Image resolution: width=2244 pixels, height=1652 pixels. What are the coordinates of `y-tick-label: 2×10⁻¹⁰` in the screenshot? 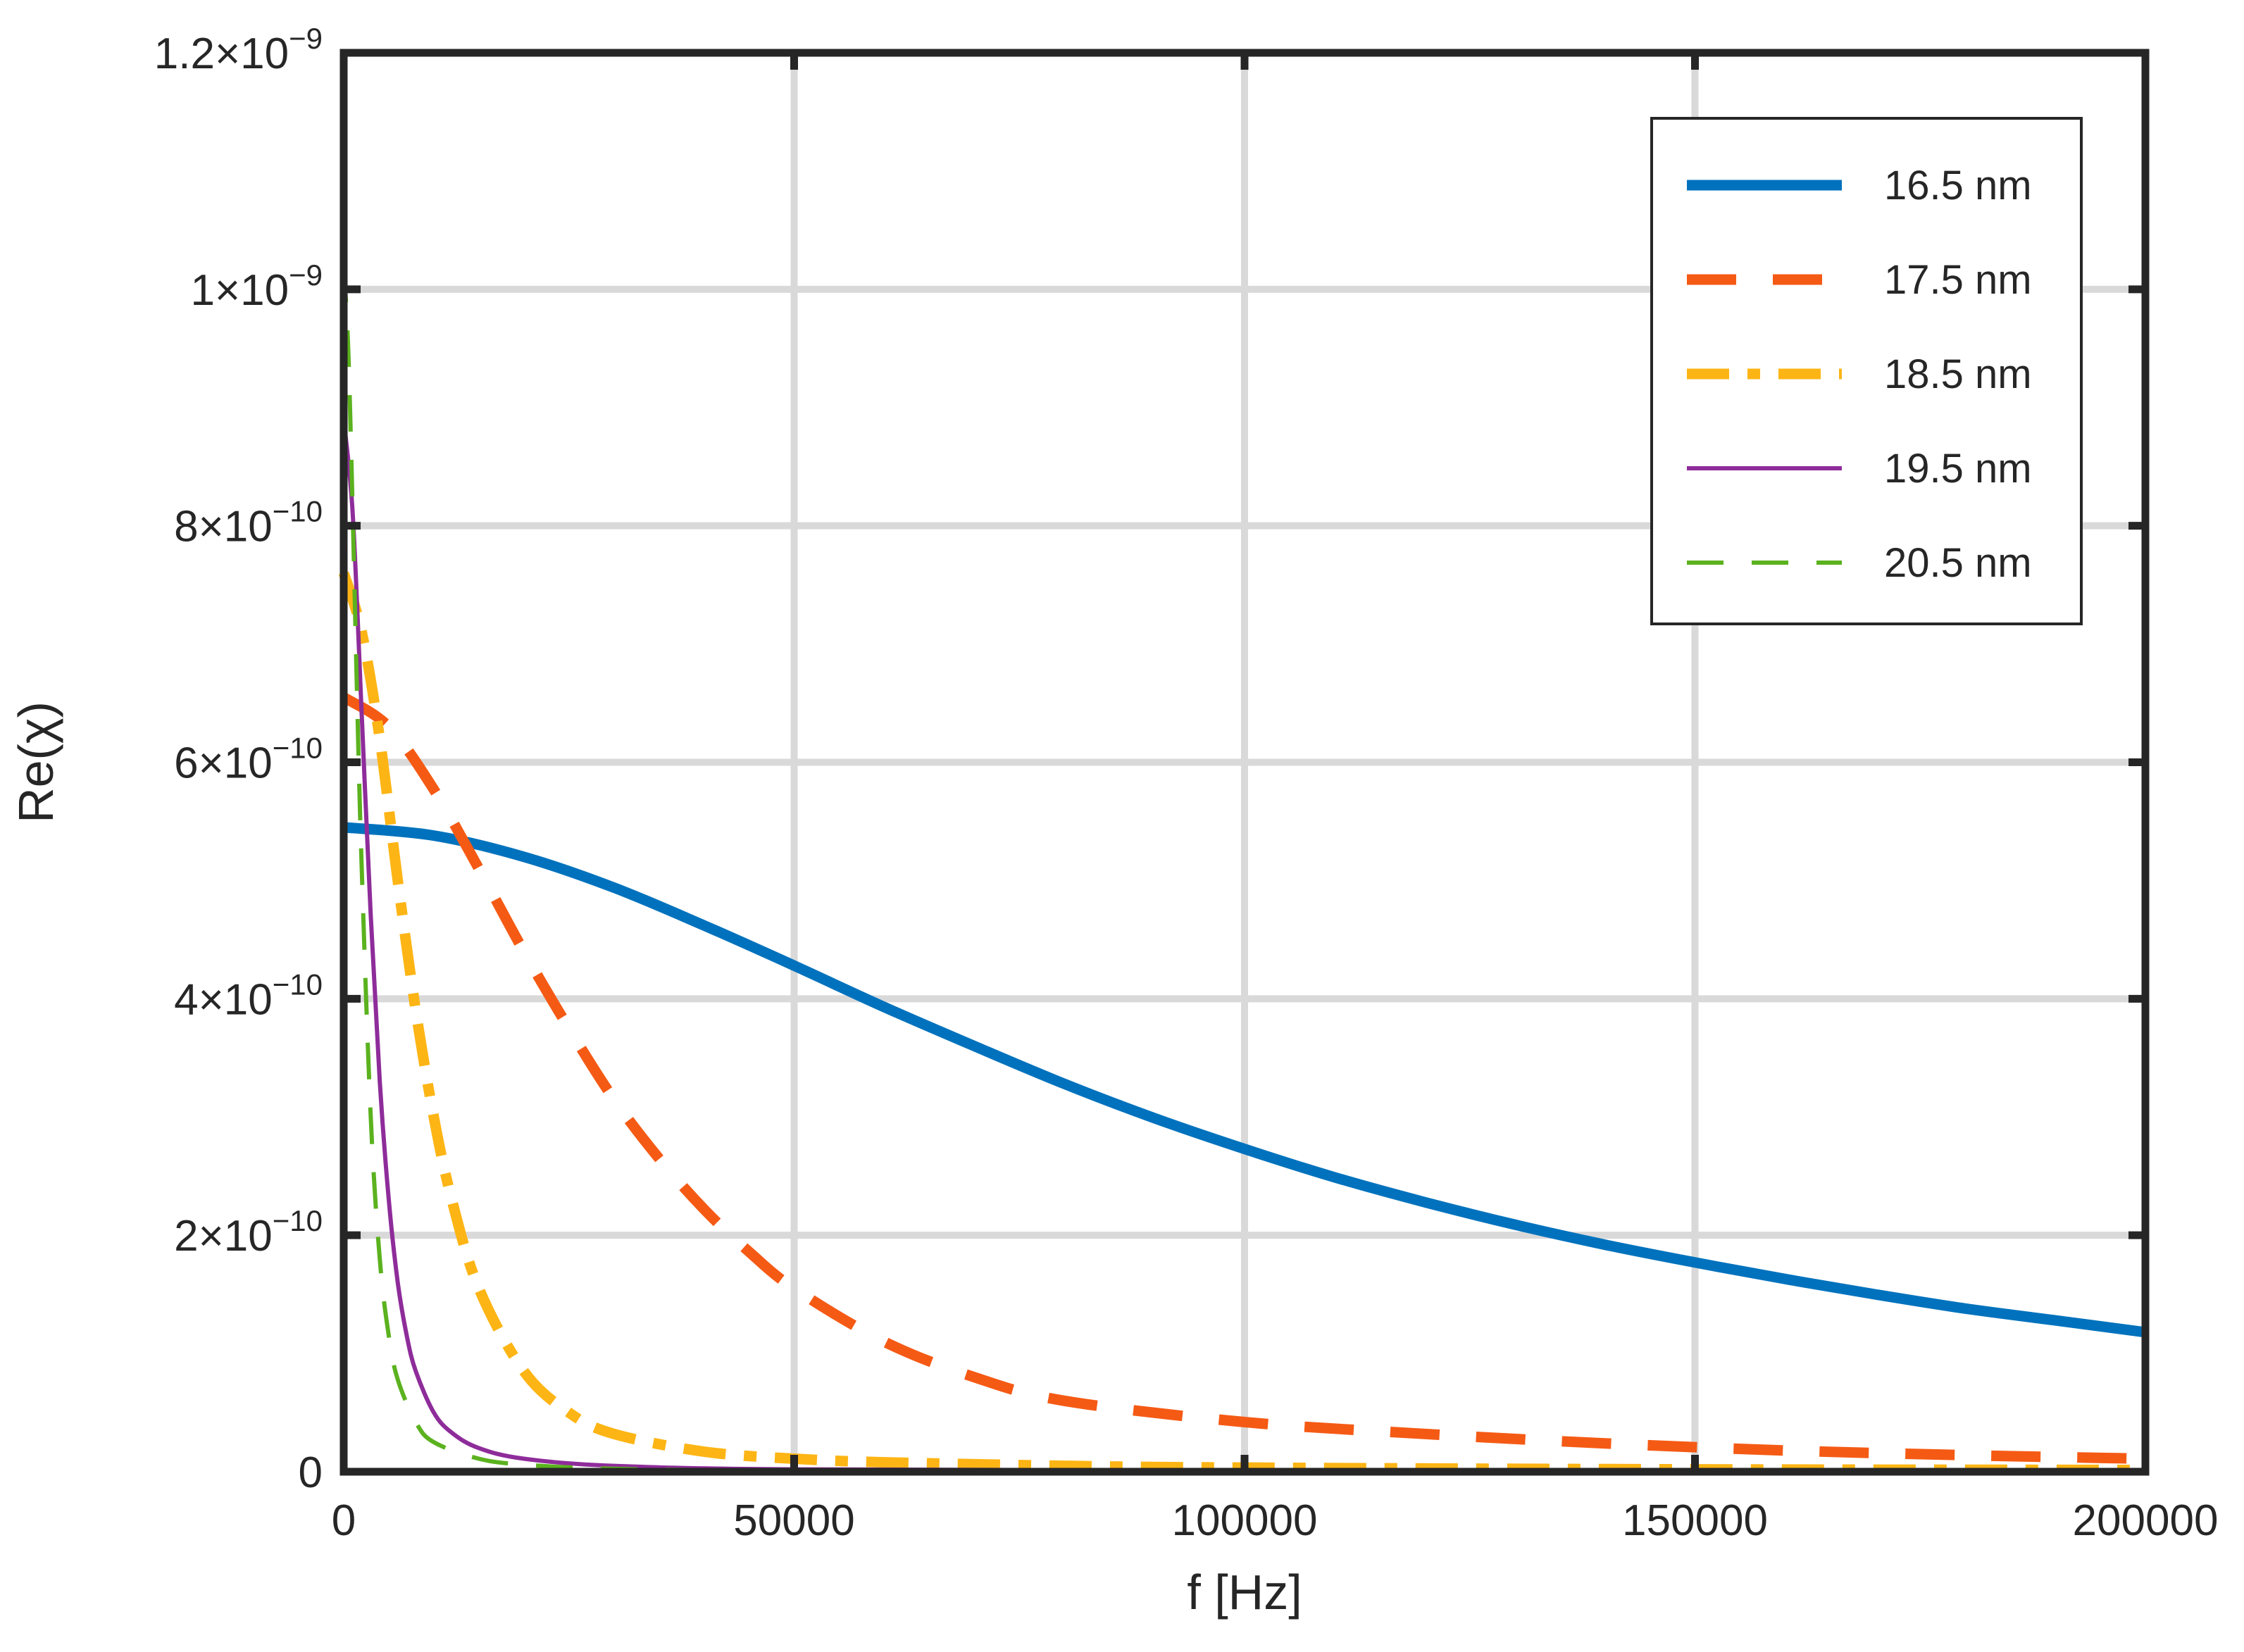 It's located at (248, 1232).